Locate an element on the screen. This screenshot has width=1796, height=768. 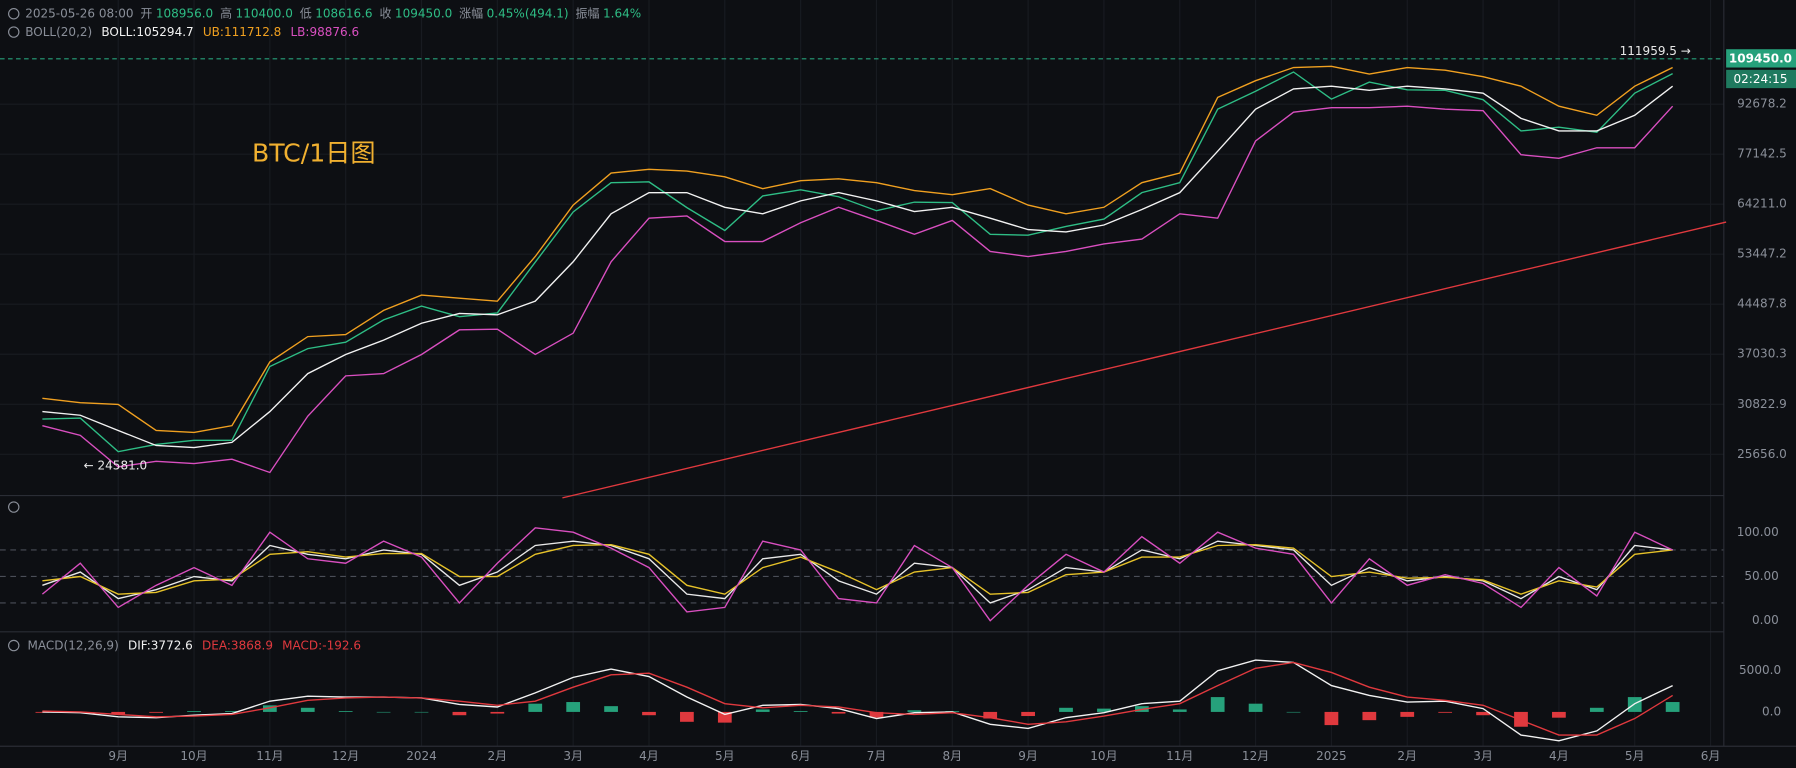
y-tick-label: 5000.0 is located at coordinates (1760, 670).